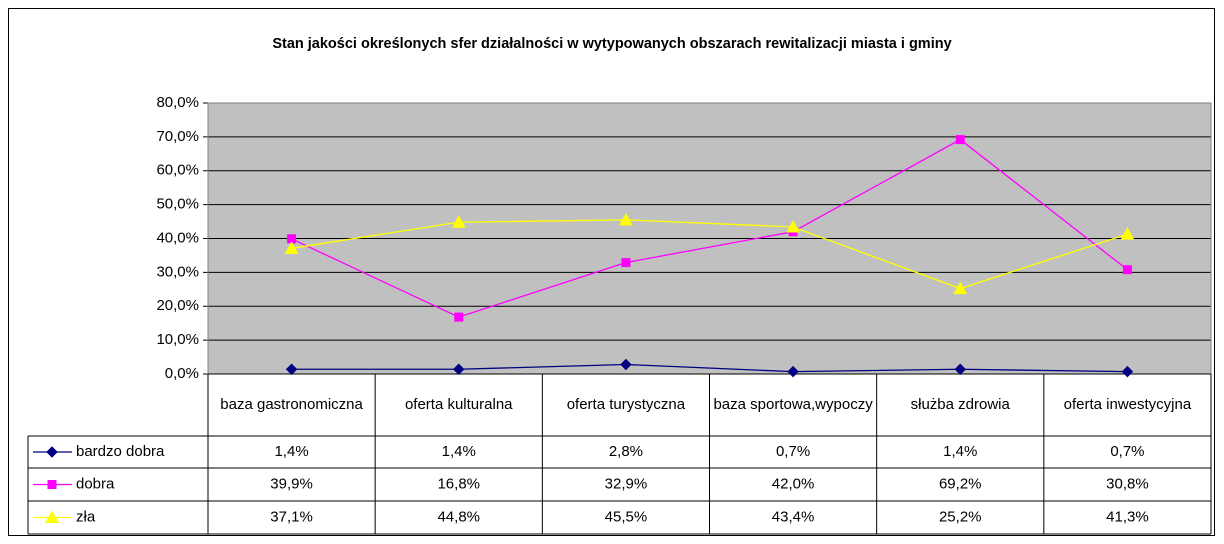  Describe the element at coordinates (291, 516) in the screenshot. I see `table-value: 37,1%` at that location.